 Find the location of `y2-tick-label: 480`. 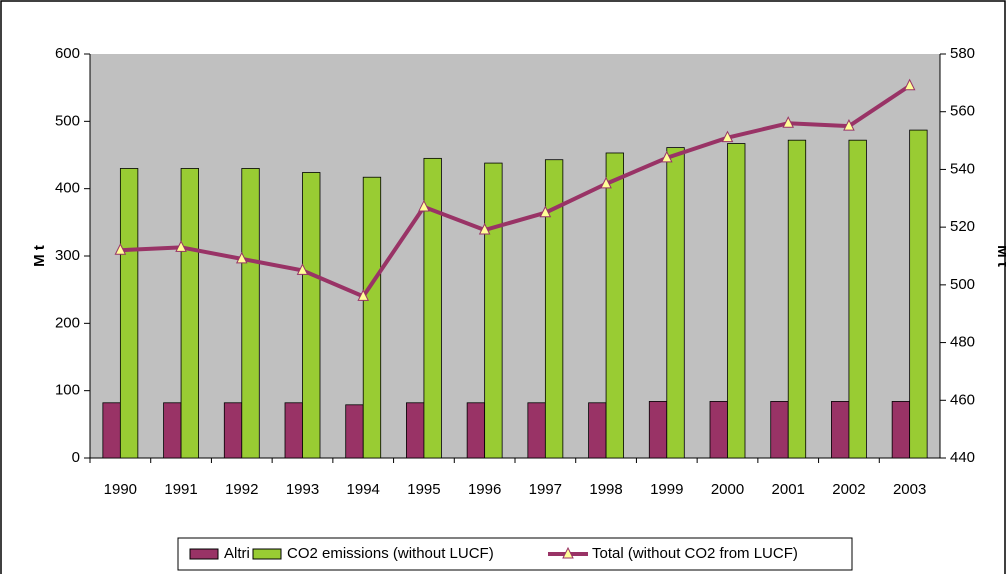

y2-tick-label: 480 is located at coordinates (962, 342).